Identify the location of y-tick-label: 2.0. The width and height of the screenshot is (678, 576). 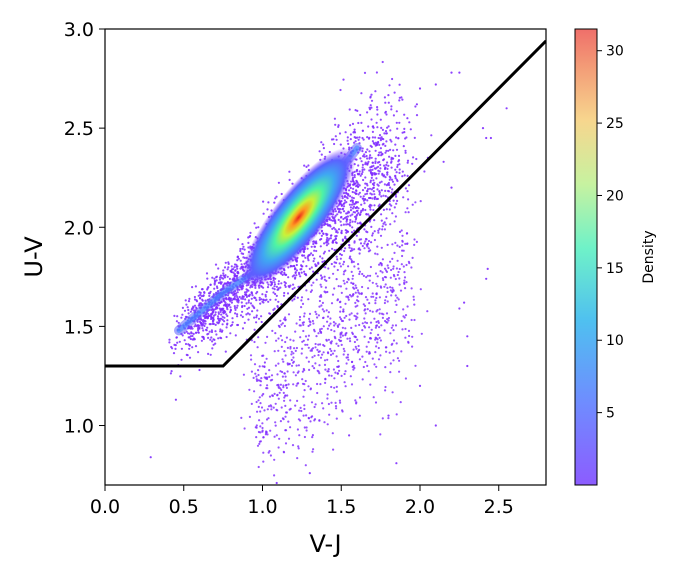
(79, 228).